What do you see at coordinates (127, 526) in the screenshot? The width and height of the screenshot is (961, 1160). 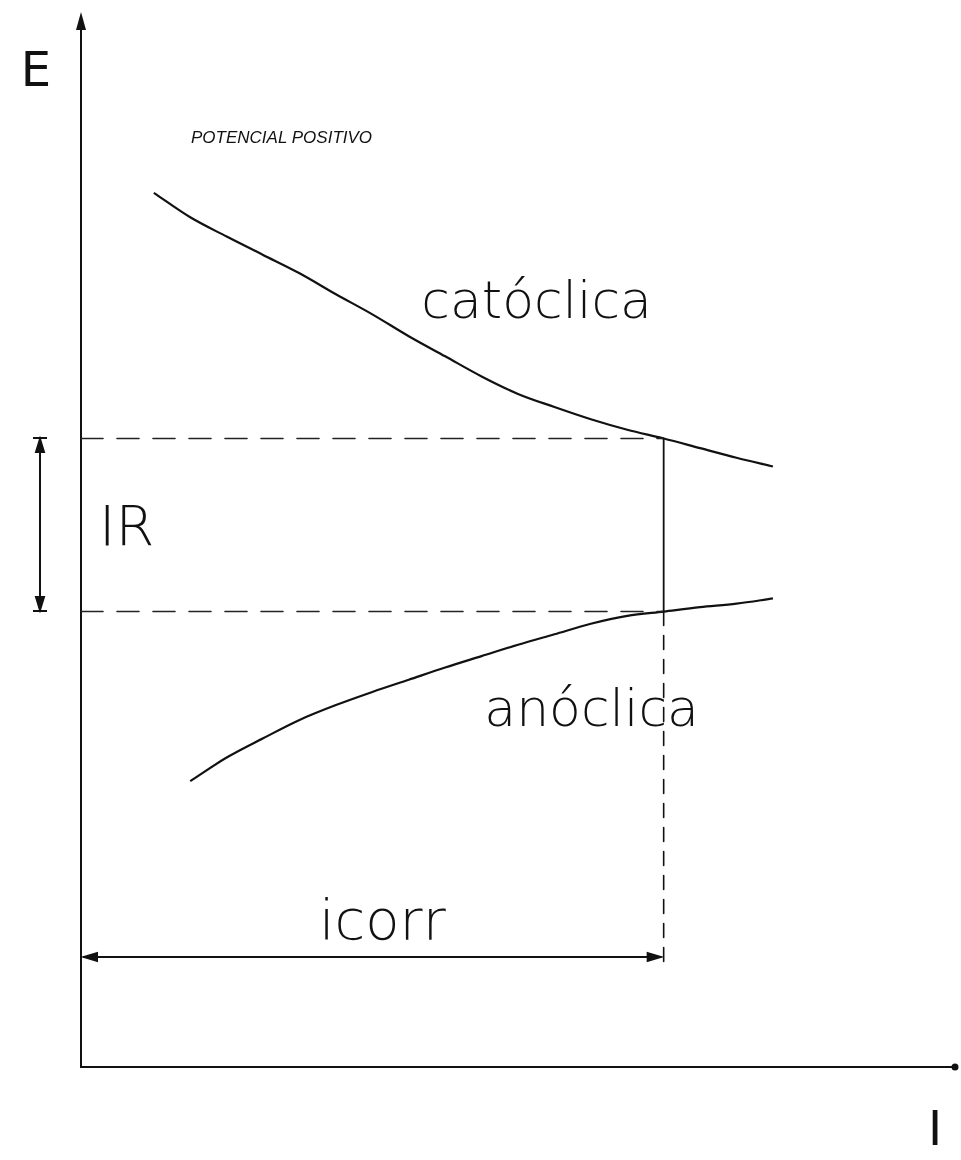 I see `annotation: IR` at bounding box center [127, 526].